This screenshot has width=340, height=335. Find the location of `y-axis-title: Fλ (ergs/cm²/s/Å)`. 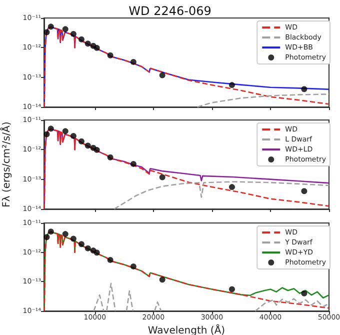

y-axis-title: Fλ (ergs/cm²/s/Å) is located at coordinates (6, 165).